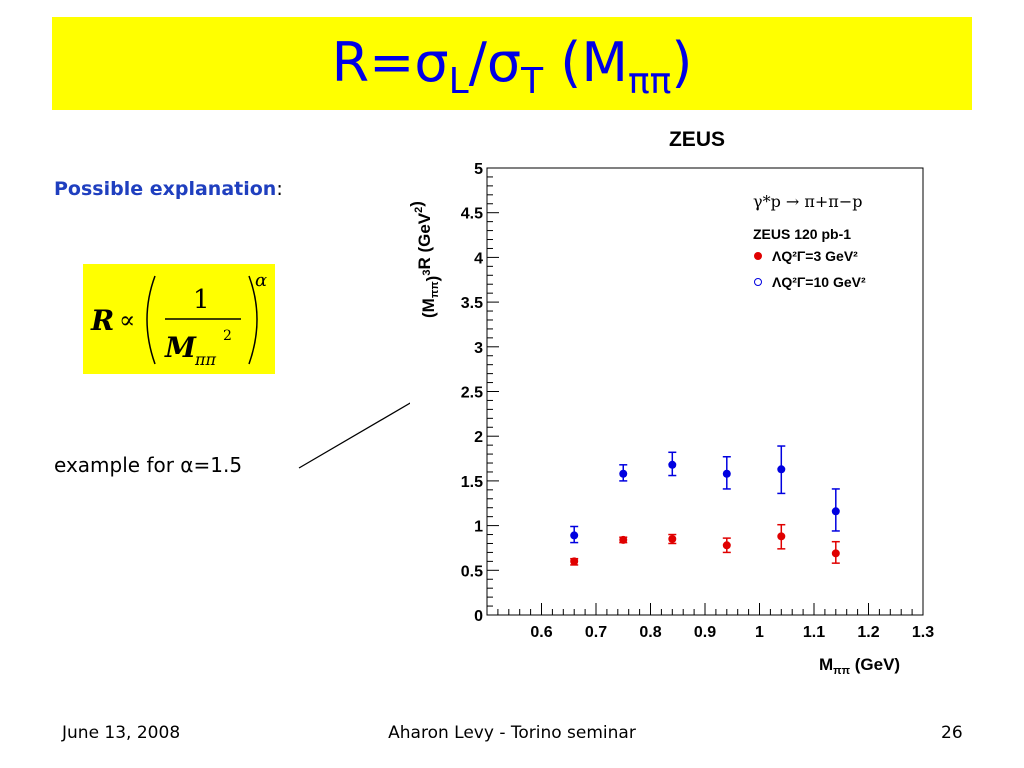  What do you see at coordinates (478, 258) in the screenshot?
I see `y-tick-label: 4` at bounding box center [478, 258].